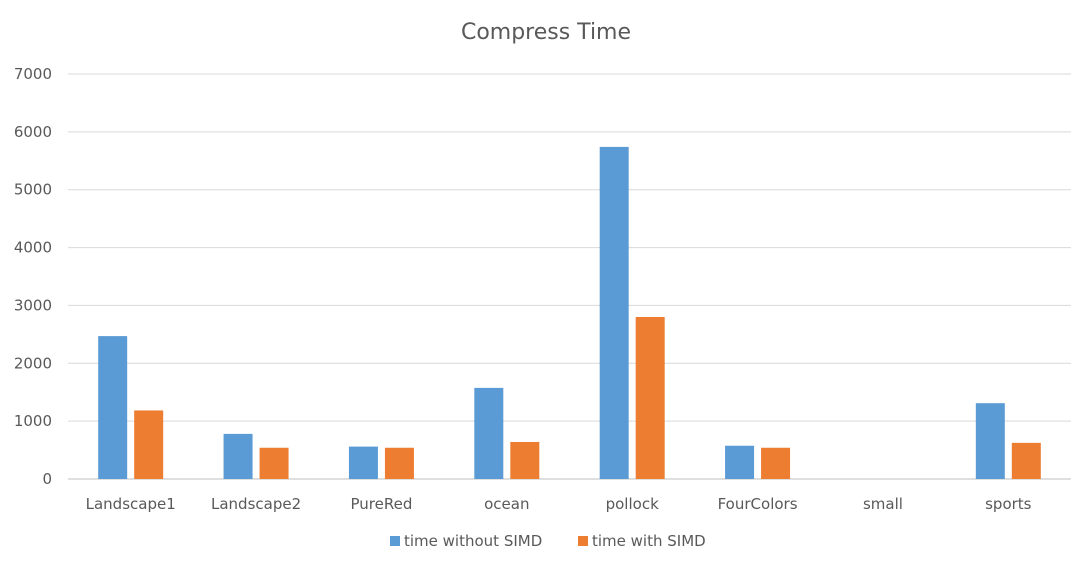 Image resolution: width=1086 pixels, height=574 pixels. I want to click on bar-without-simd-fourcolors, so click(740, 462).